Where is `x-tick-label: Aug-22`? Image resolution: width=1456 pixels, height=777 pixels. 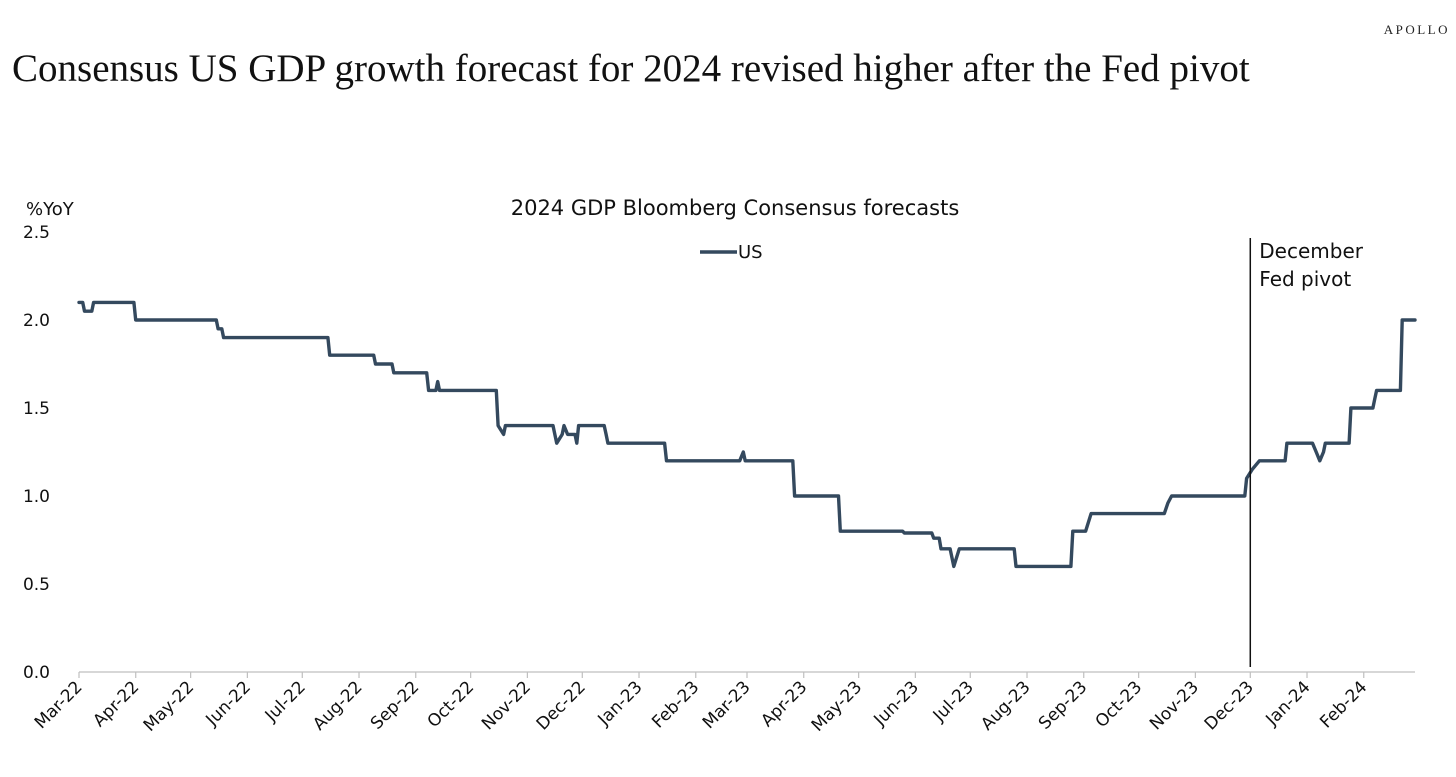
x-tick-label: Aug-22 is located at coordinates (337, 705).